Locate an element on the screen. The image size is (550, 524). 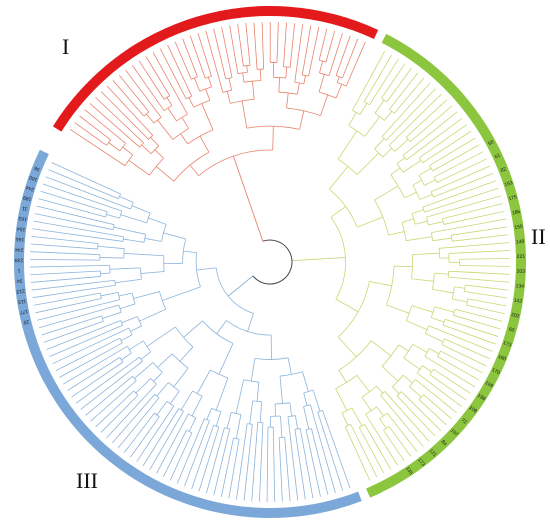
clade-III-leaf-label: 11 is located at coordinates (24, 208).